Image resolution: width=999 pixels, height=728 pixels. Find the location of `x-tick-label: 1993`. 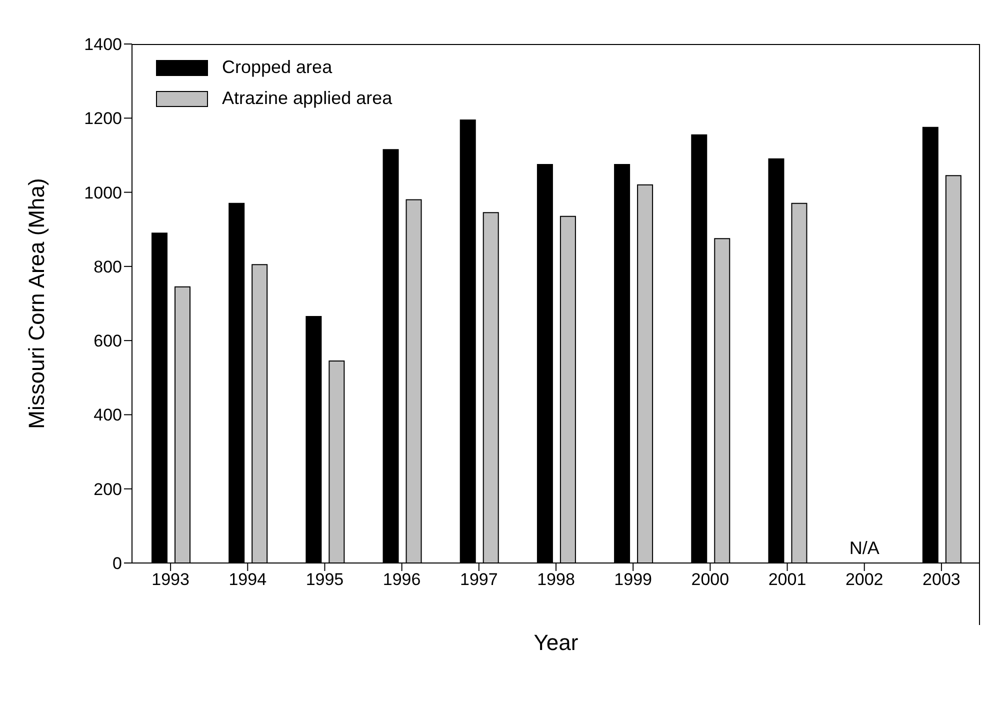

x-tick-label: 1993 is located at coordinates (171, 580).